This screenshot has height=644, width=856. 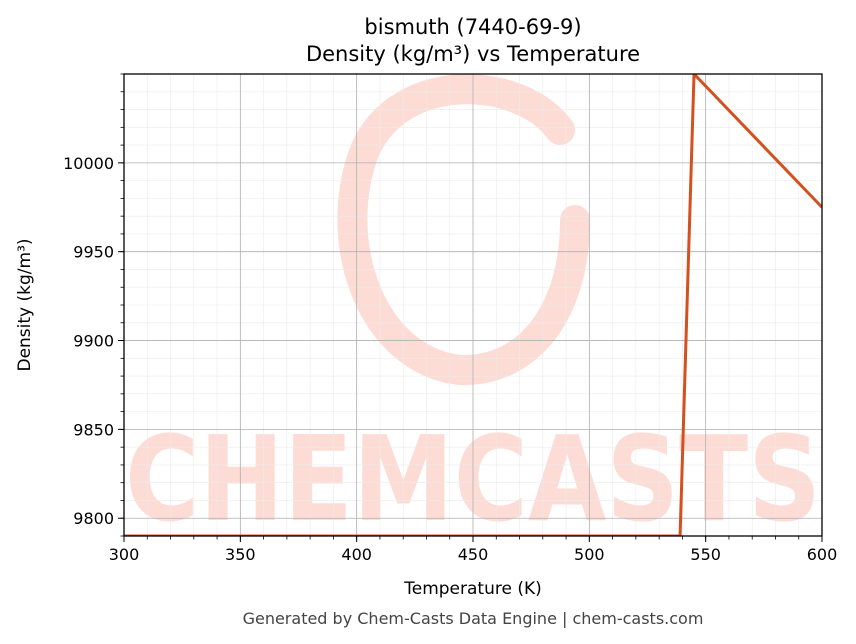 What do you see at coordinates (93, 518) in the screenshot?
I see `y-tick-label: 9800` at bounding box center [93, 518].